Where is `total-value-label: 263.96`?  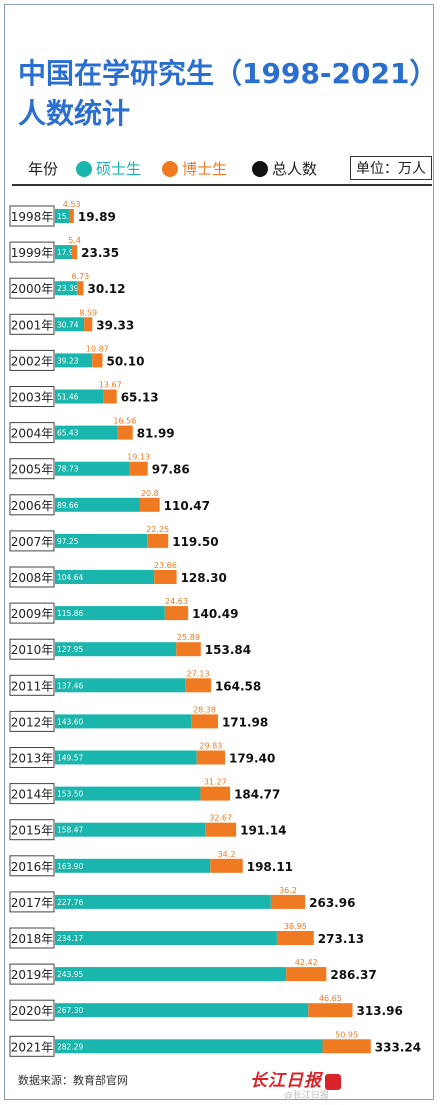
total-value-label: 263.96 is located at coordinates (332, 903).